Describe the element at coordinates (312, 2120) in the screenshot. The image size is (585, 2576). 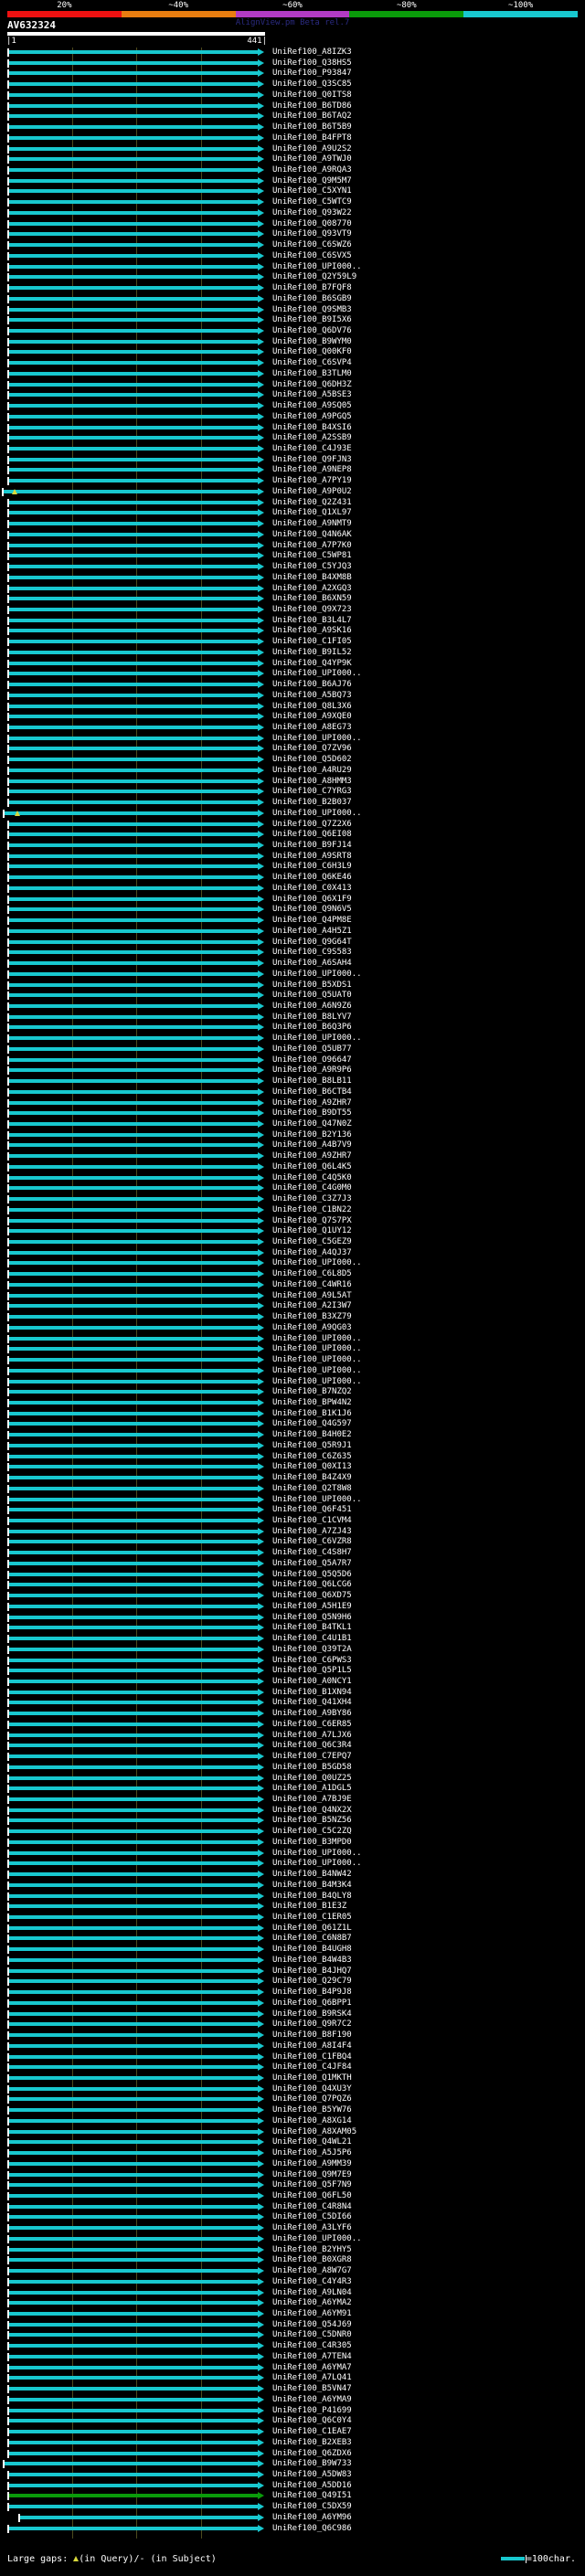
I see `alignment-row-label: UniRef100_A8XG14` at that location.